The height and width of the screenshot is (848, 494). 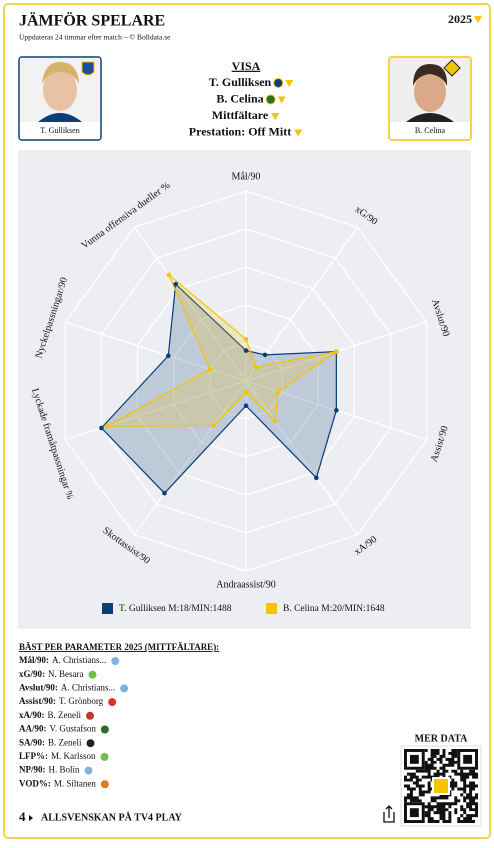 What do you see at coordinates (478, 19) in the screenshot?
I see `season-caret` at bounding box center [478, 19].